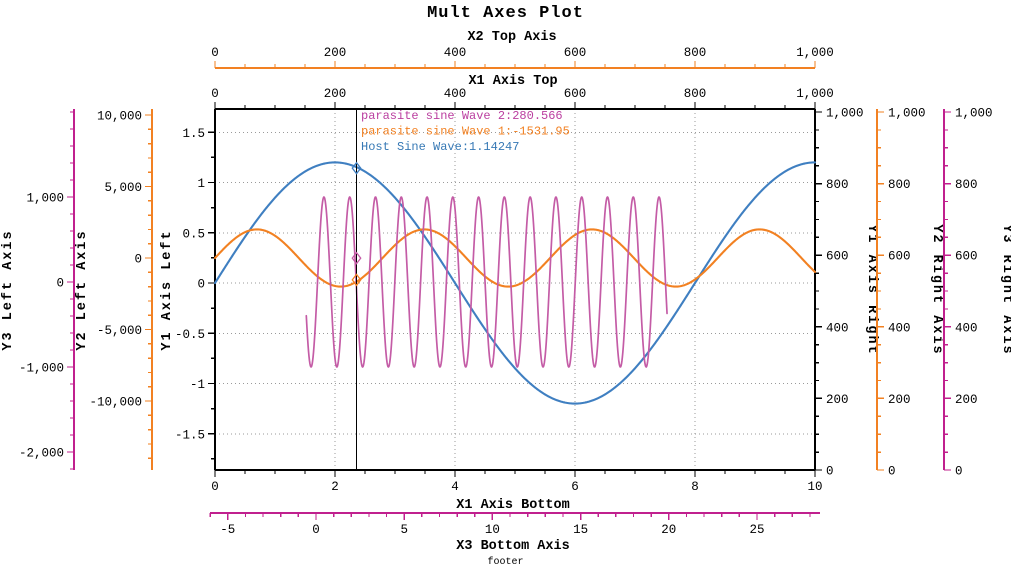 This screenshot has height=580, width=1011. Describe the element at coordinates (190, 435) in the screenshot. I see `tick-label: -1.5` at that location.